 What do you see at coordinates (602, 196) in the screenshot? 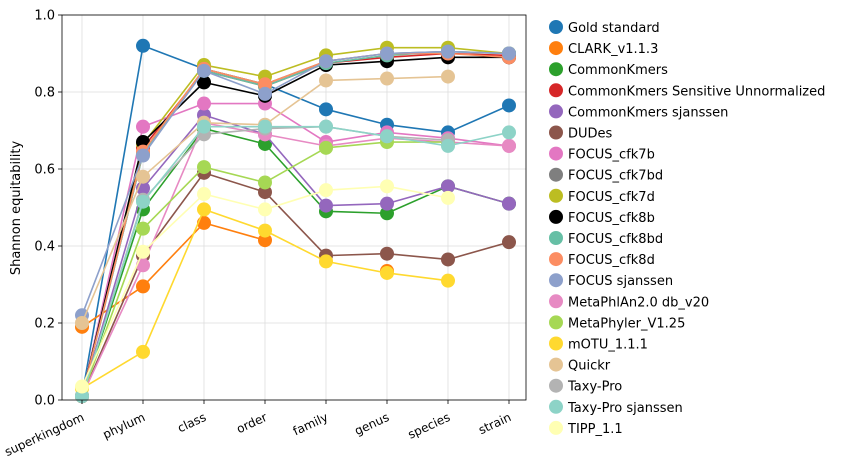
I see `legend-item: FOCUS_cfk7d` at bounding box center [602, 196].